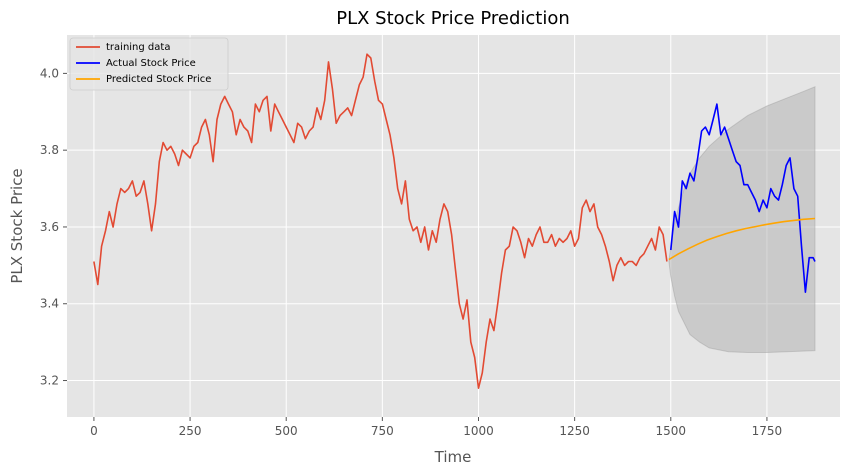 The width and height of the screenshot is (850, 475). What do you see at coordinates (671, 431) in the screenshot?
I see `x-tick-label: 1500` at bounding box center [671, 431].